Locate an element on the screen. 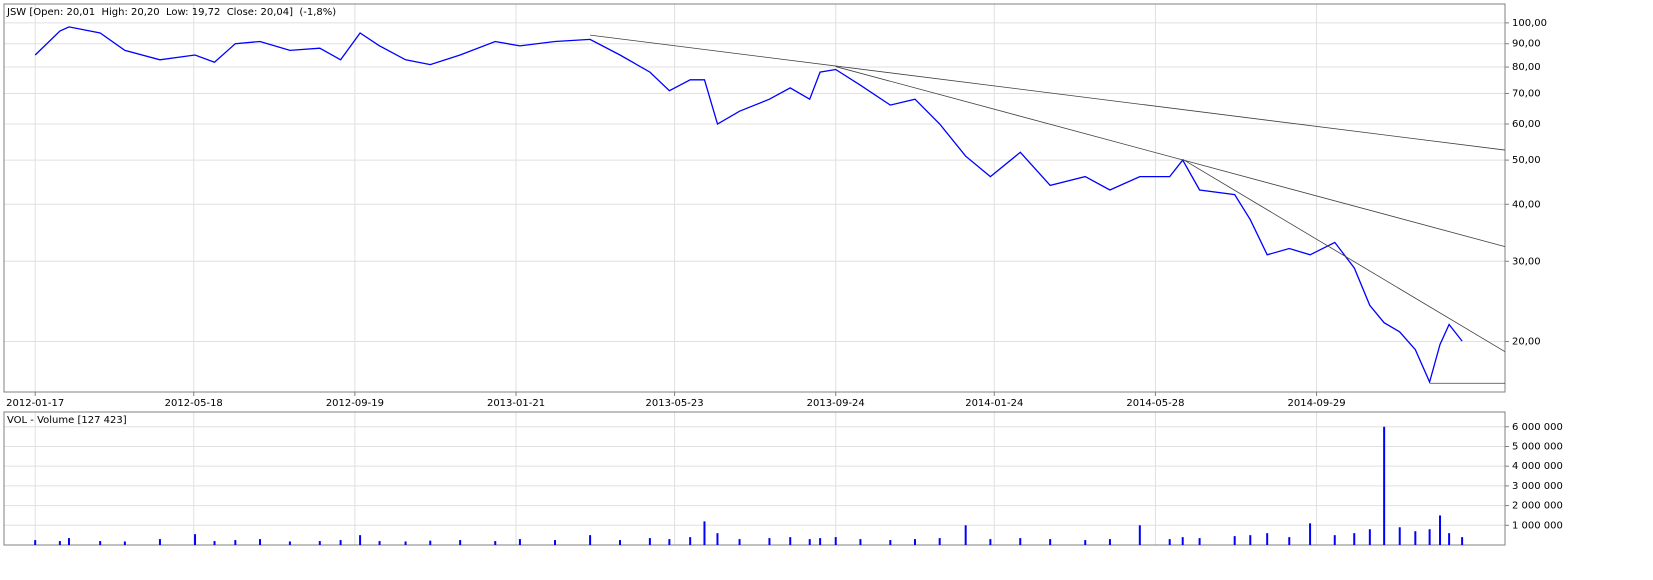  y-tick-label: 70,00 is located at coordinates (1526, 93).